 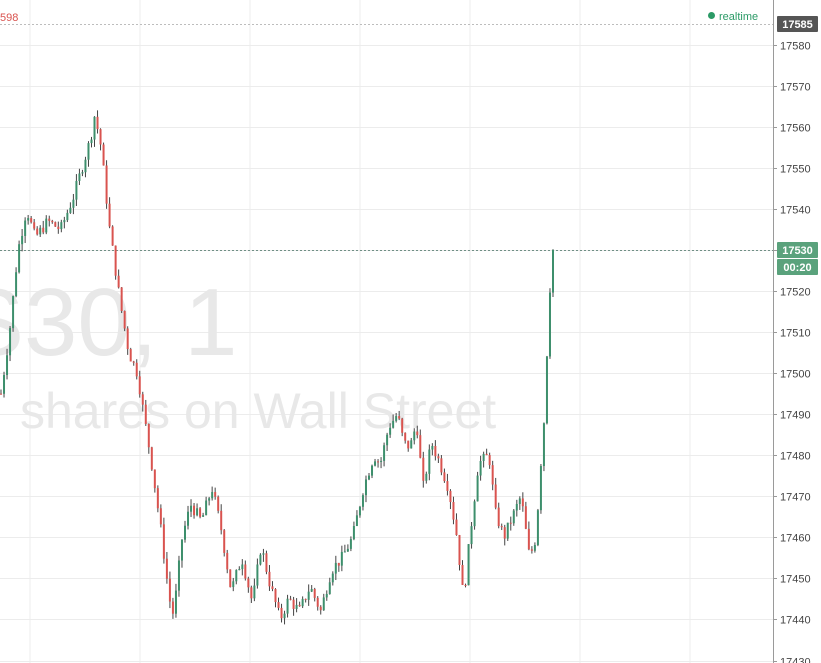 I want to click on countdown-tag: 00:20, so click(x=797, y=268).